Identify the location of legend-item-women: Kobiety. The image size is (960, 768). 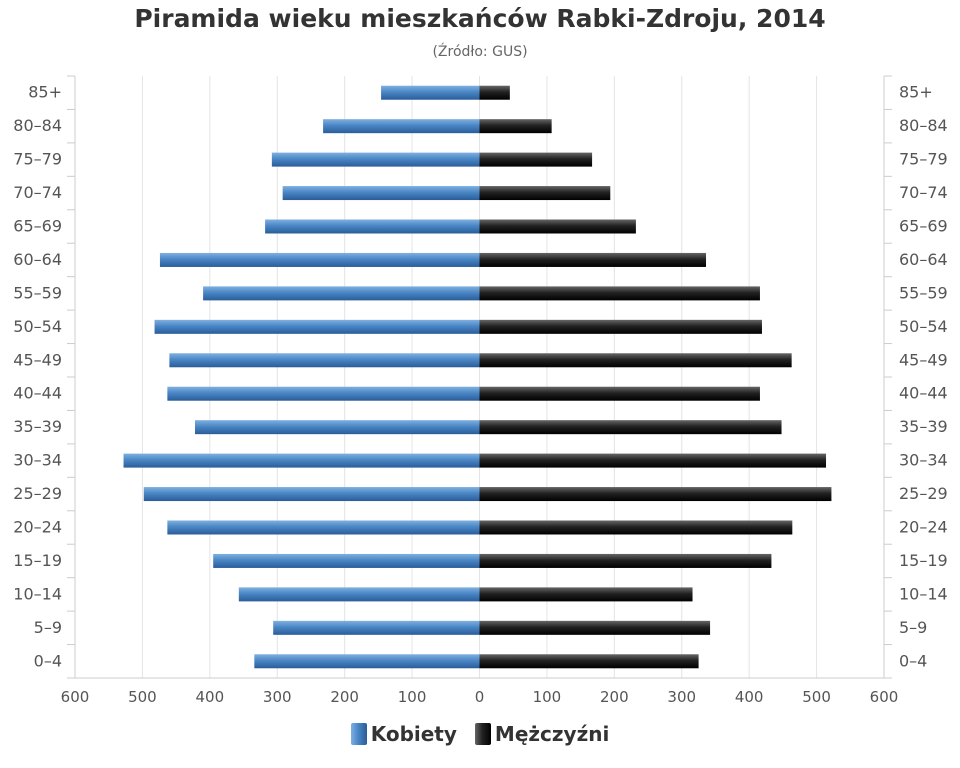
(403, 734).